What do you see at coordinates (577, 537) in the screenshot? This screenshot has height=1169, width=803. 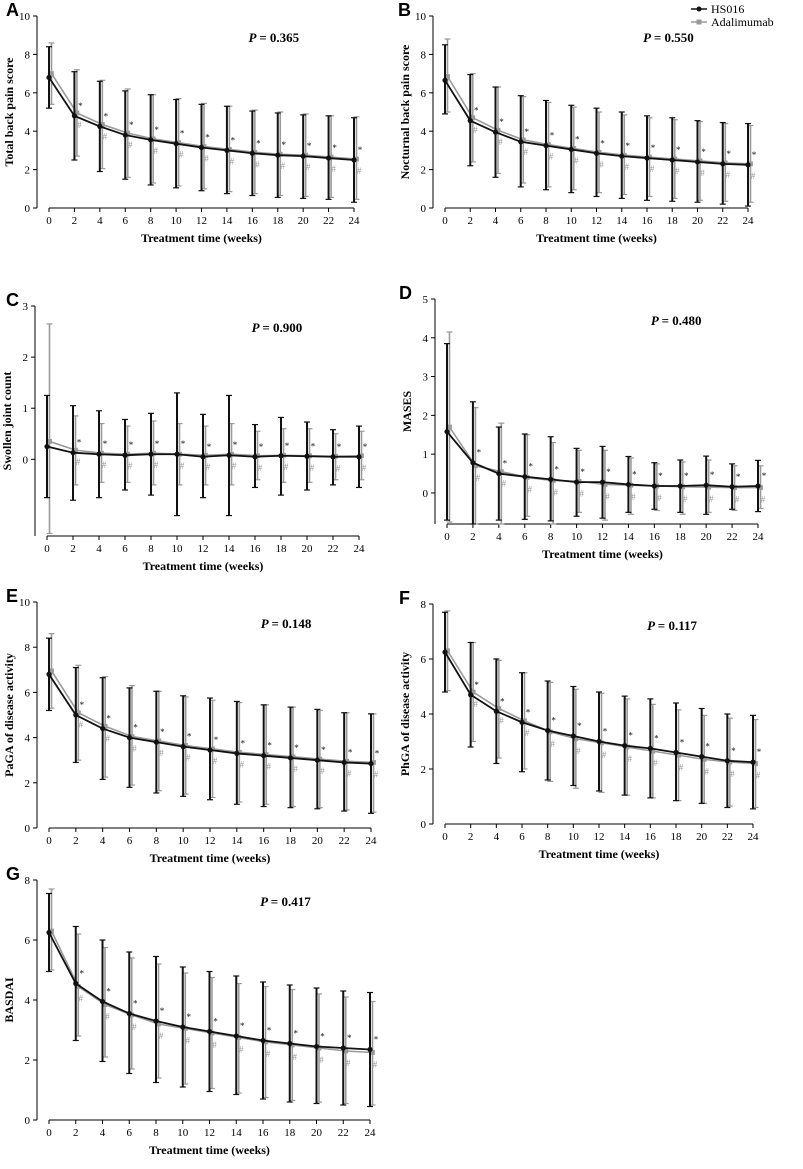 I see `x-tick-label: 10` at bounding box center [577, 537].